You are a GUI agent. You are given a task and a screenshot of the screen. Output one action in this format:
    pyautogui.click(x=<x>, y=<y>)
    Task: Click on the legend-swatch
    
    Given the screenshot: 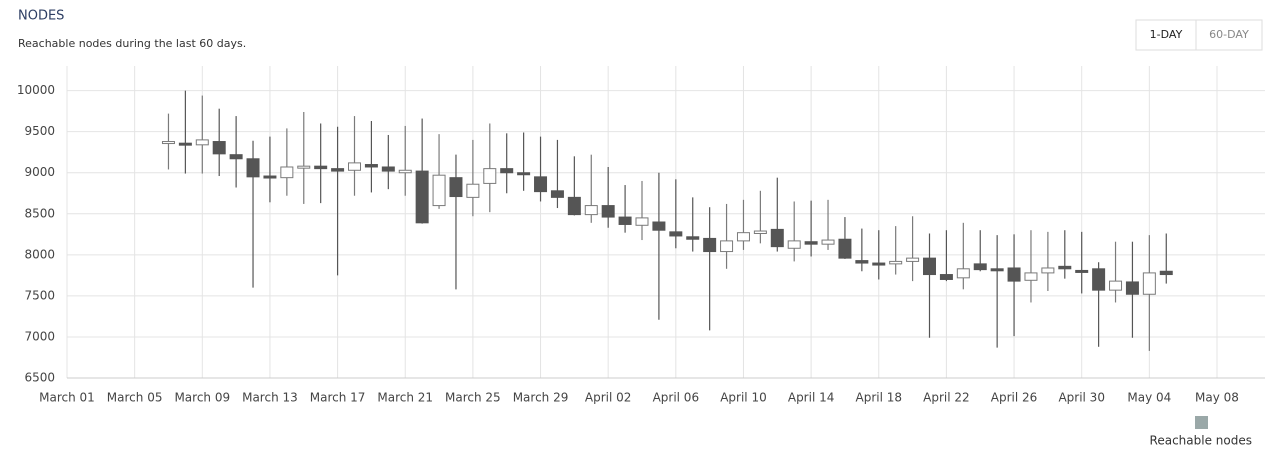 What is the action you would take?
    pyautogui.click(x=1201, y=422)
    